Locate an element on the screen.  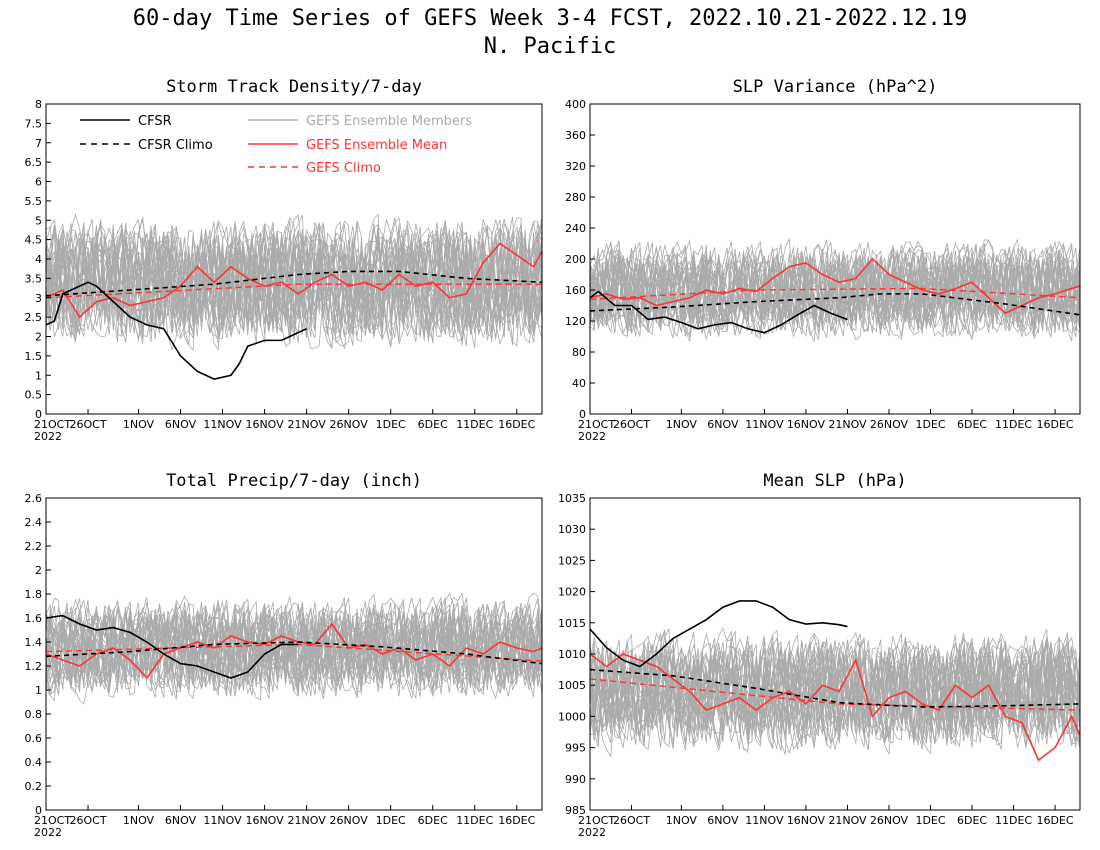
panel4-ytick-label: 985 is located at coordinates (575, 810).